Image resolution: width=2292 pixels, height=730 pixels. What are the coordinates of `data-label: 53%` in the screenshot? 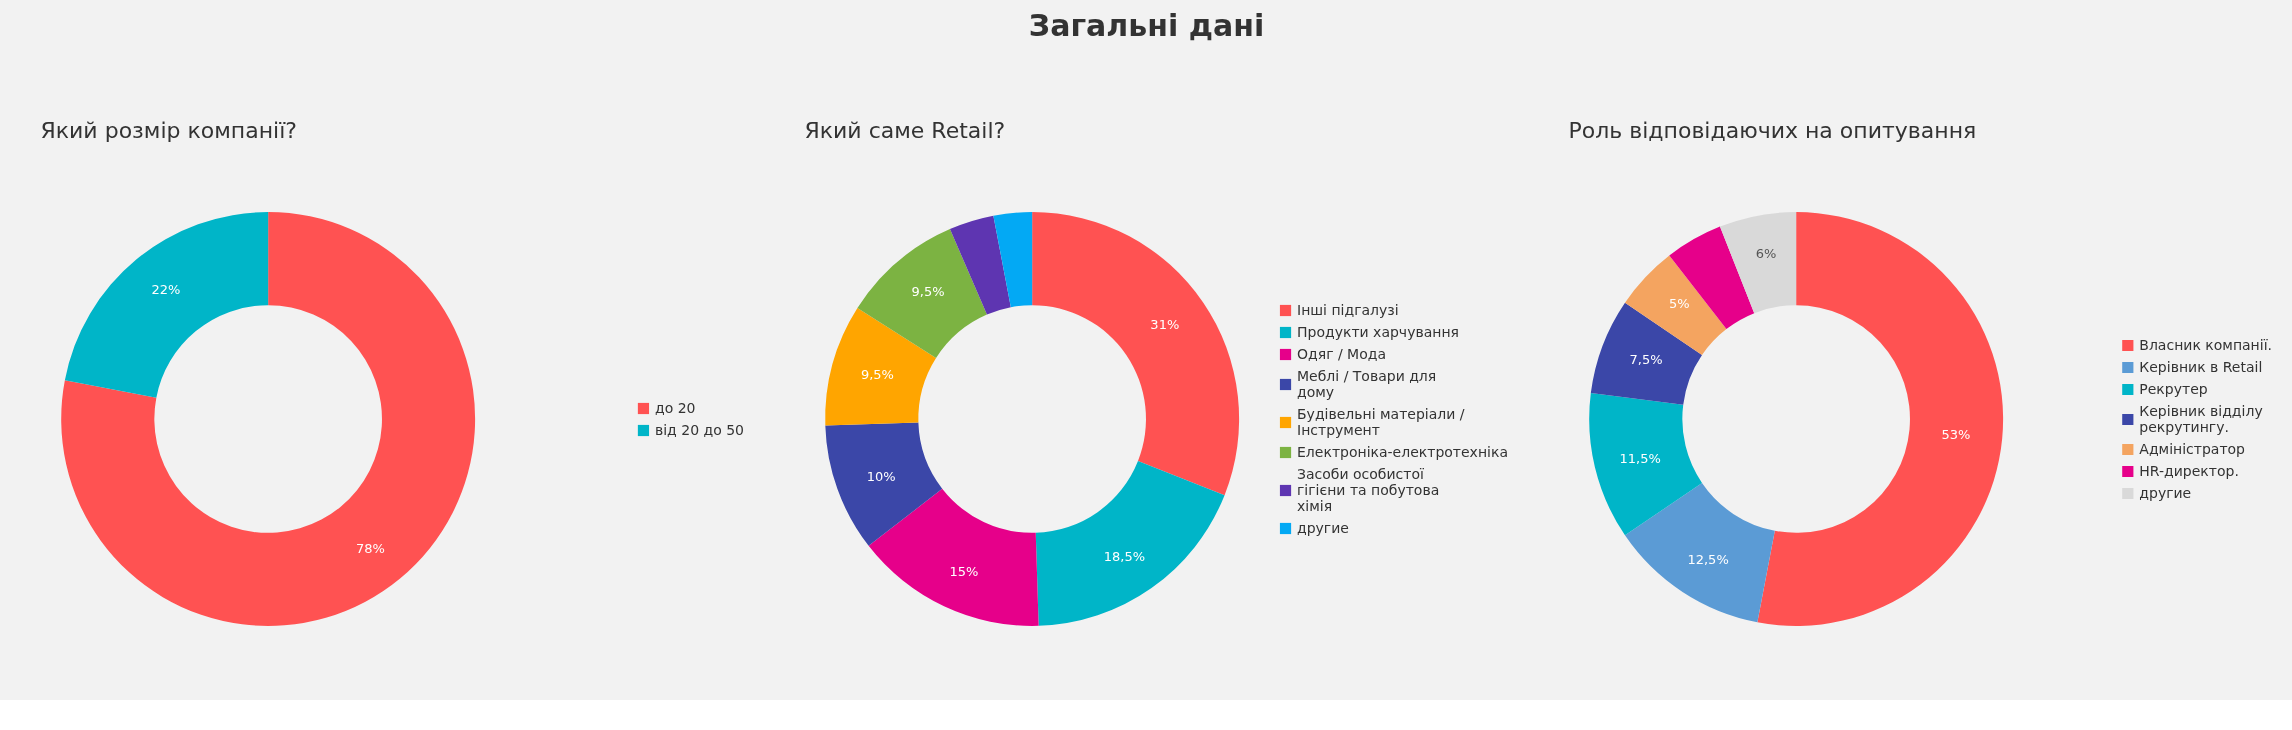 It's located at (1956, 435).